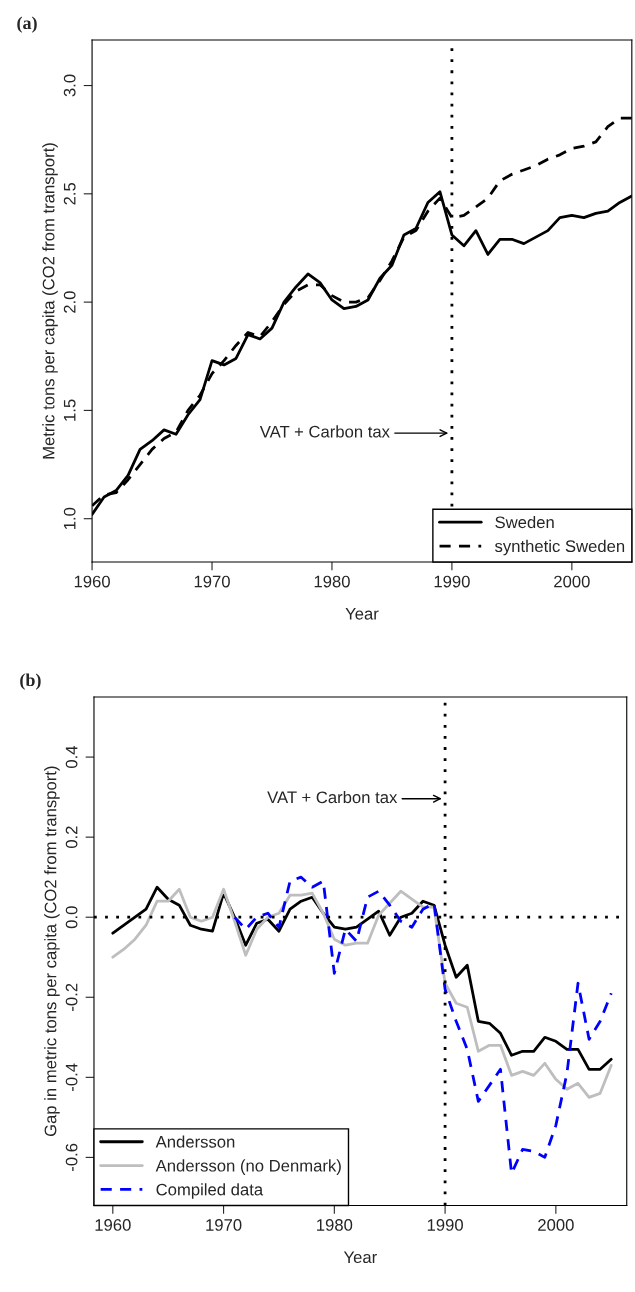 The image size is (635, 1292). Describe the element at coordinates (69, 193) in the screenshot. I see `y-tick-label: 2.5` at that location.